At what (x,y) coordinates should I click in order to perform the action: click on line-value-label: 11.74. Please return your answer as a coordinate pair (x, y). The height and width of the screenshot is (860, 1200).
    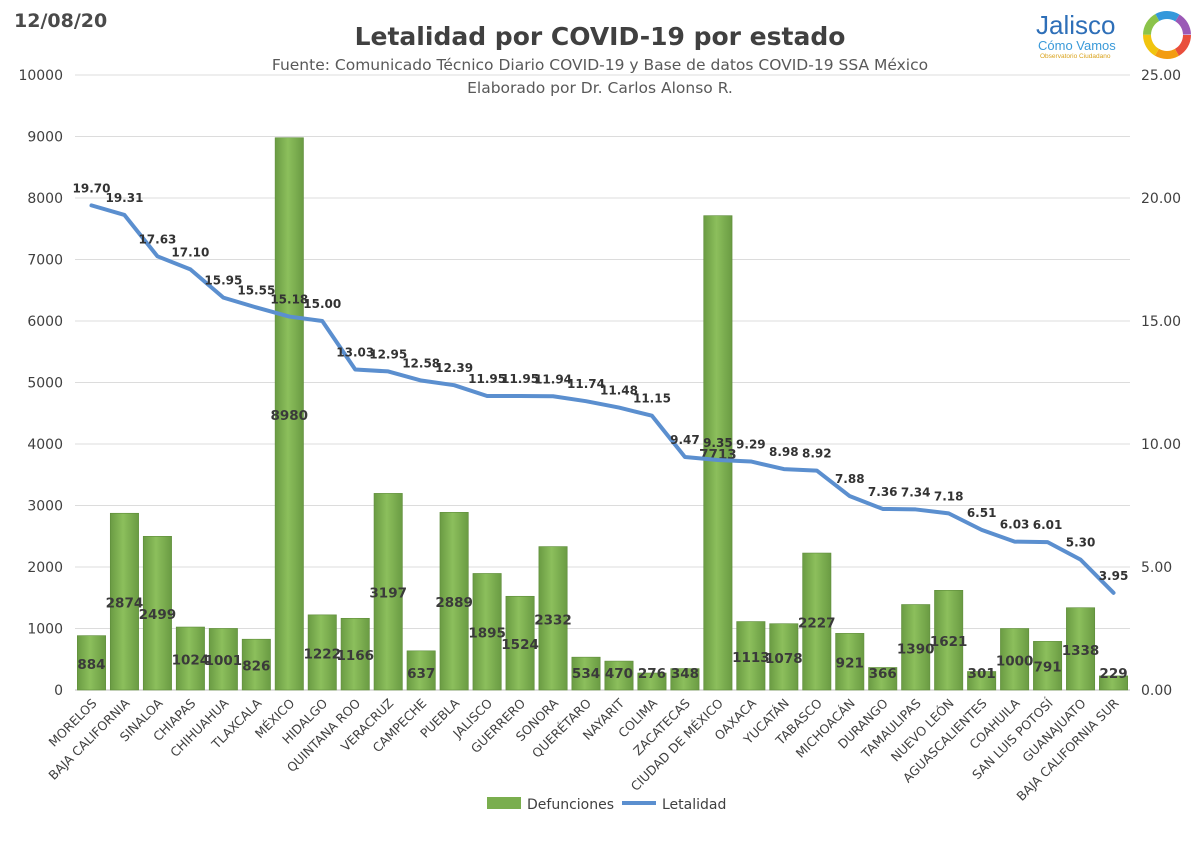
    Looking at the image, I should click on (586, 384).